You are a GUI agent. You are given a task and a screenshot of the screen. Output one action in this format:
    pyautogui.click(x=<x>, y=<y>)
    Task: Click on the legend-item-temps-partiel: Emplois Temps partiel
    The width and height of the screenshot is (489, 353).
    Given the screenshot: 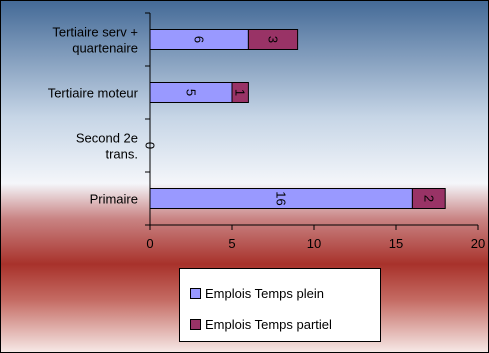 What is the action you would take?
    pyautogui.click(x=261, y=324)
    